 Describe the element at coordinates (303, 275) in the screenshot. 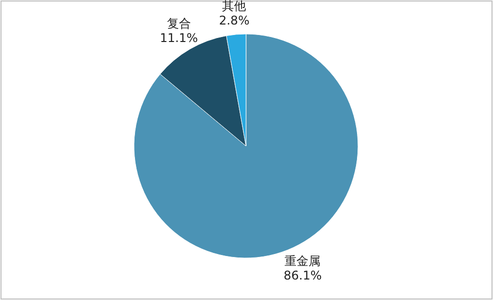

I see `data-label: 86.1%` at that location.